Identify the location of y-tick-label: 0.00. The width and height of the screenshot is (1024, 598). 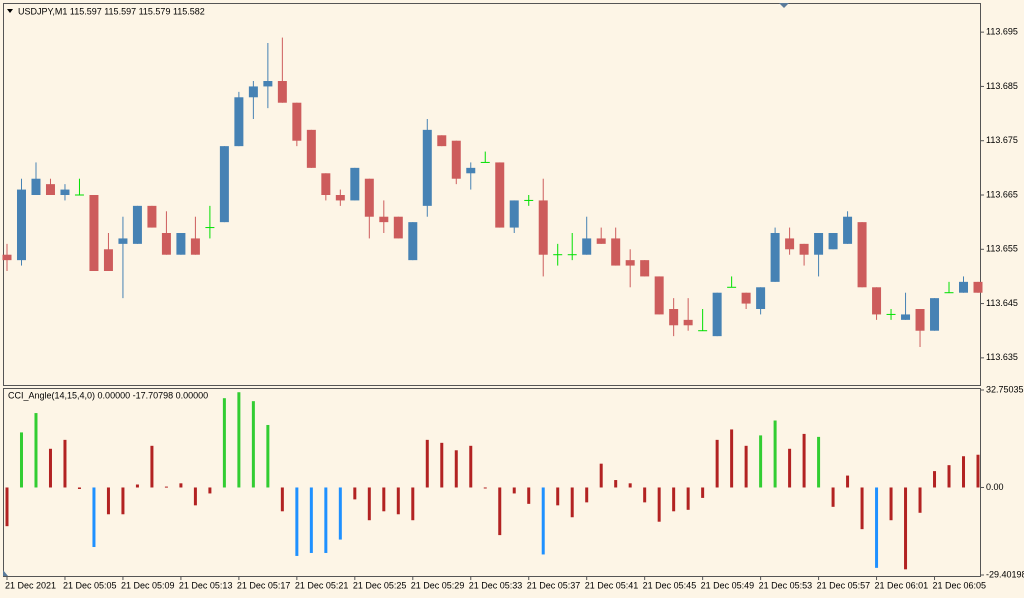
(995, 487).